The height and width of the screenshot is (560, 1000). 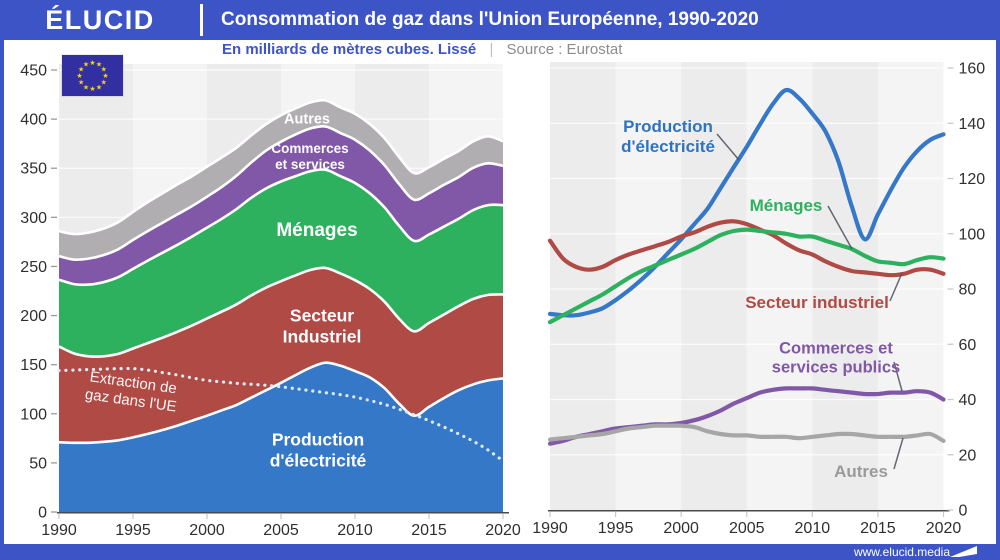 What do you see at coordinates (861, 471) in the screenshot?
I see `line-label-autres: Autres` at bounding box center [861, 471].